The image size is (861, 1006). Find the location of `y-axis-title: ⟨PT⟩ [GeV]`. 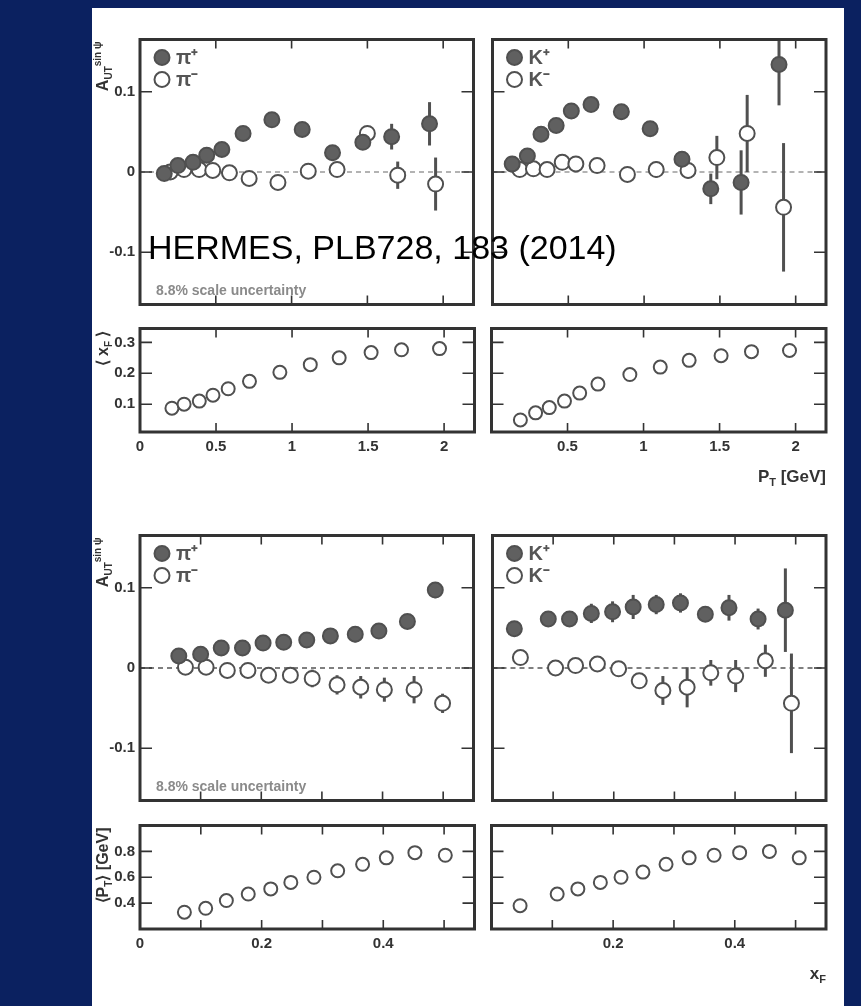

y-axis-title: ⟨PT⟩ [GeV] is located at coordinates (104, 865).